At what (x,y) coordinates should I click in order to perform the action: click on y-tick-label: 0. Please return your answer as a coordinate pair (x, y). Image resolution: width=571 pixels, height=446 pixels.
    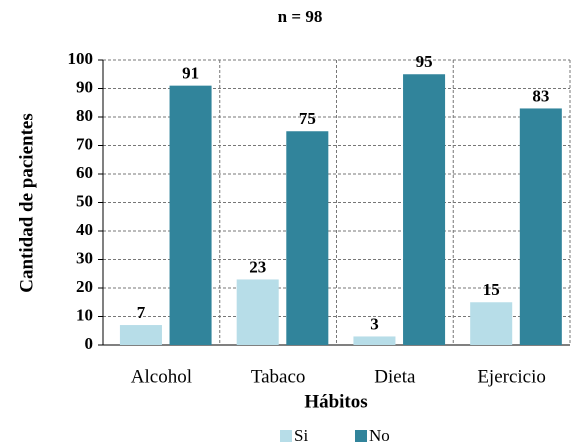
    Looking at the image, I should click on (89, 343).